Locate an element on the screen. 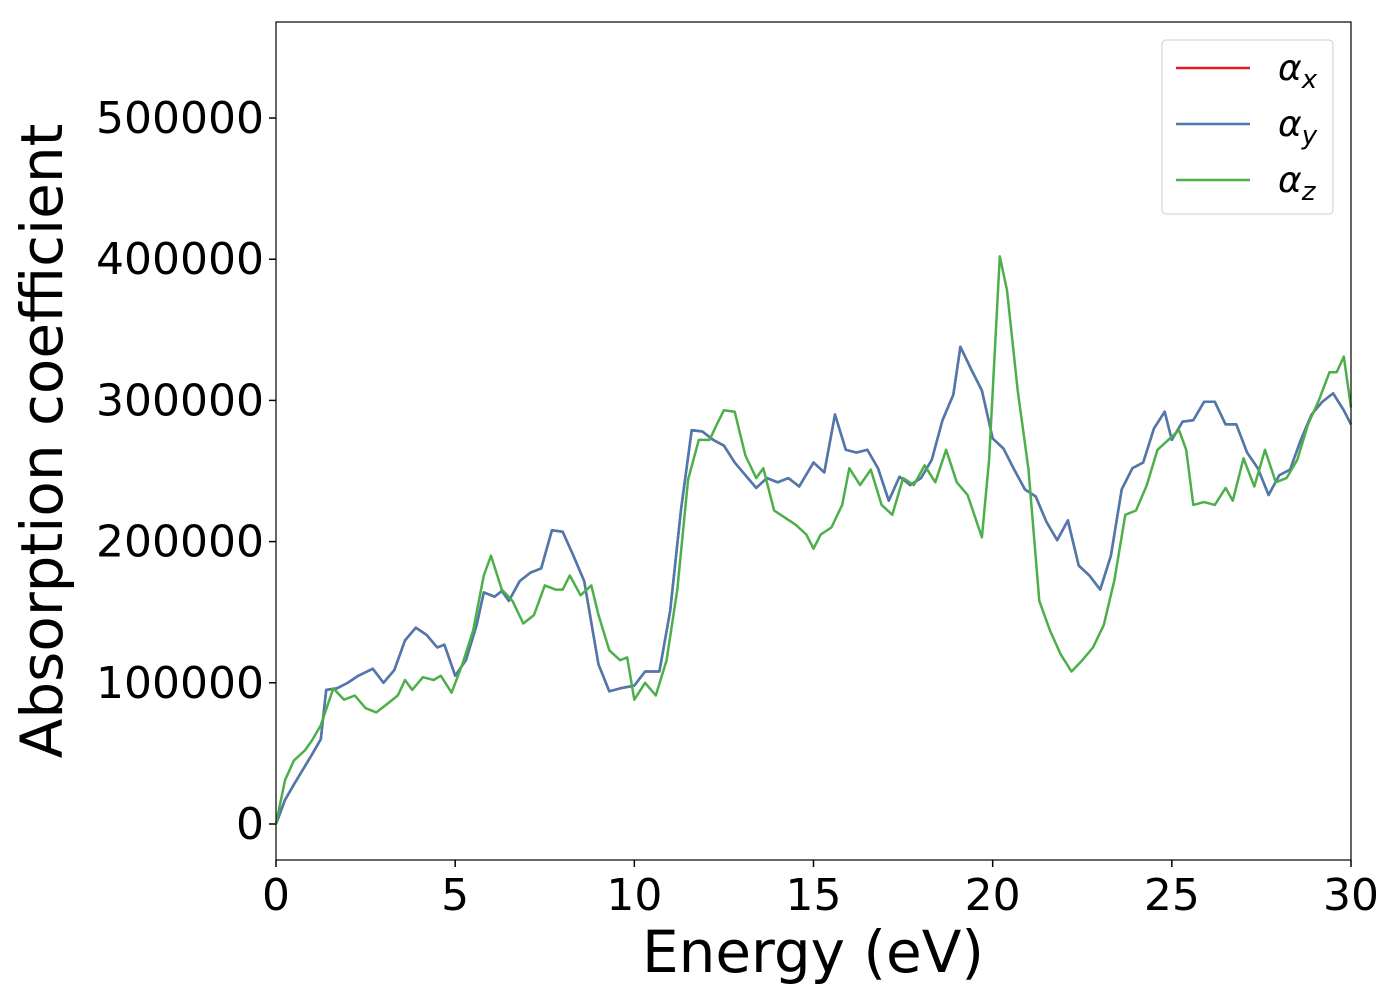 The height and width of the screenshot is (1000, 1400). y-tick-label: 400000 is located at coordinates (180, 259).